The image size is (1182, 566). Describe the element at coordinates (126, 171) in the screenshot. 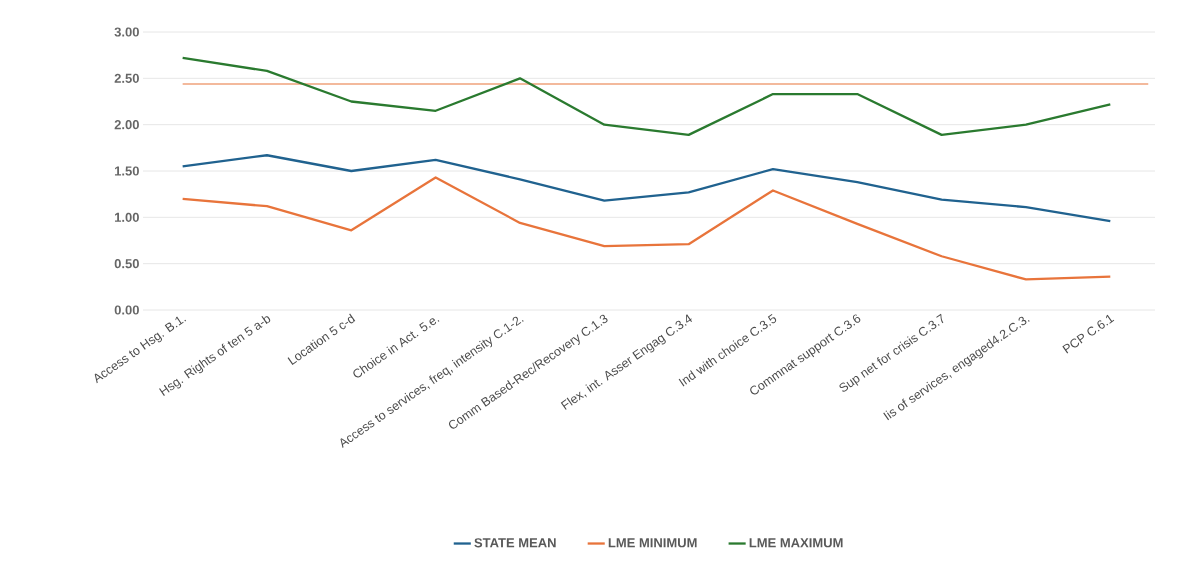

I see `y-tick-label: 1.50` at that location.